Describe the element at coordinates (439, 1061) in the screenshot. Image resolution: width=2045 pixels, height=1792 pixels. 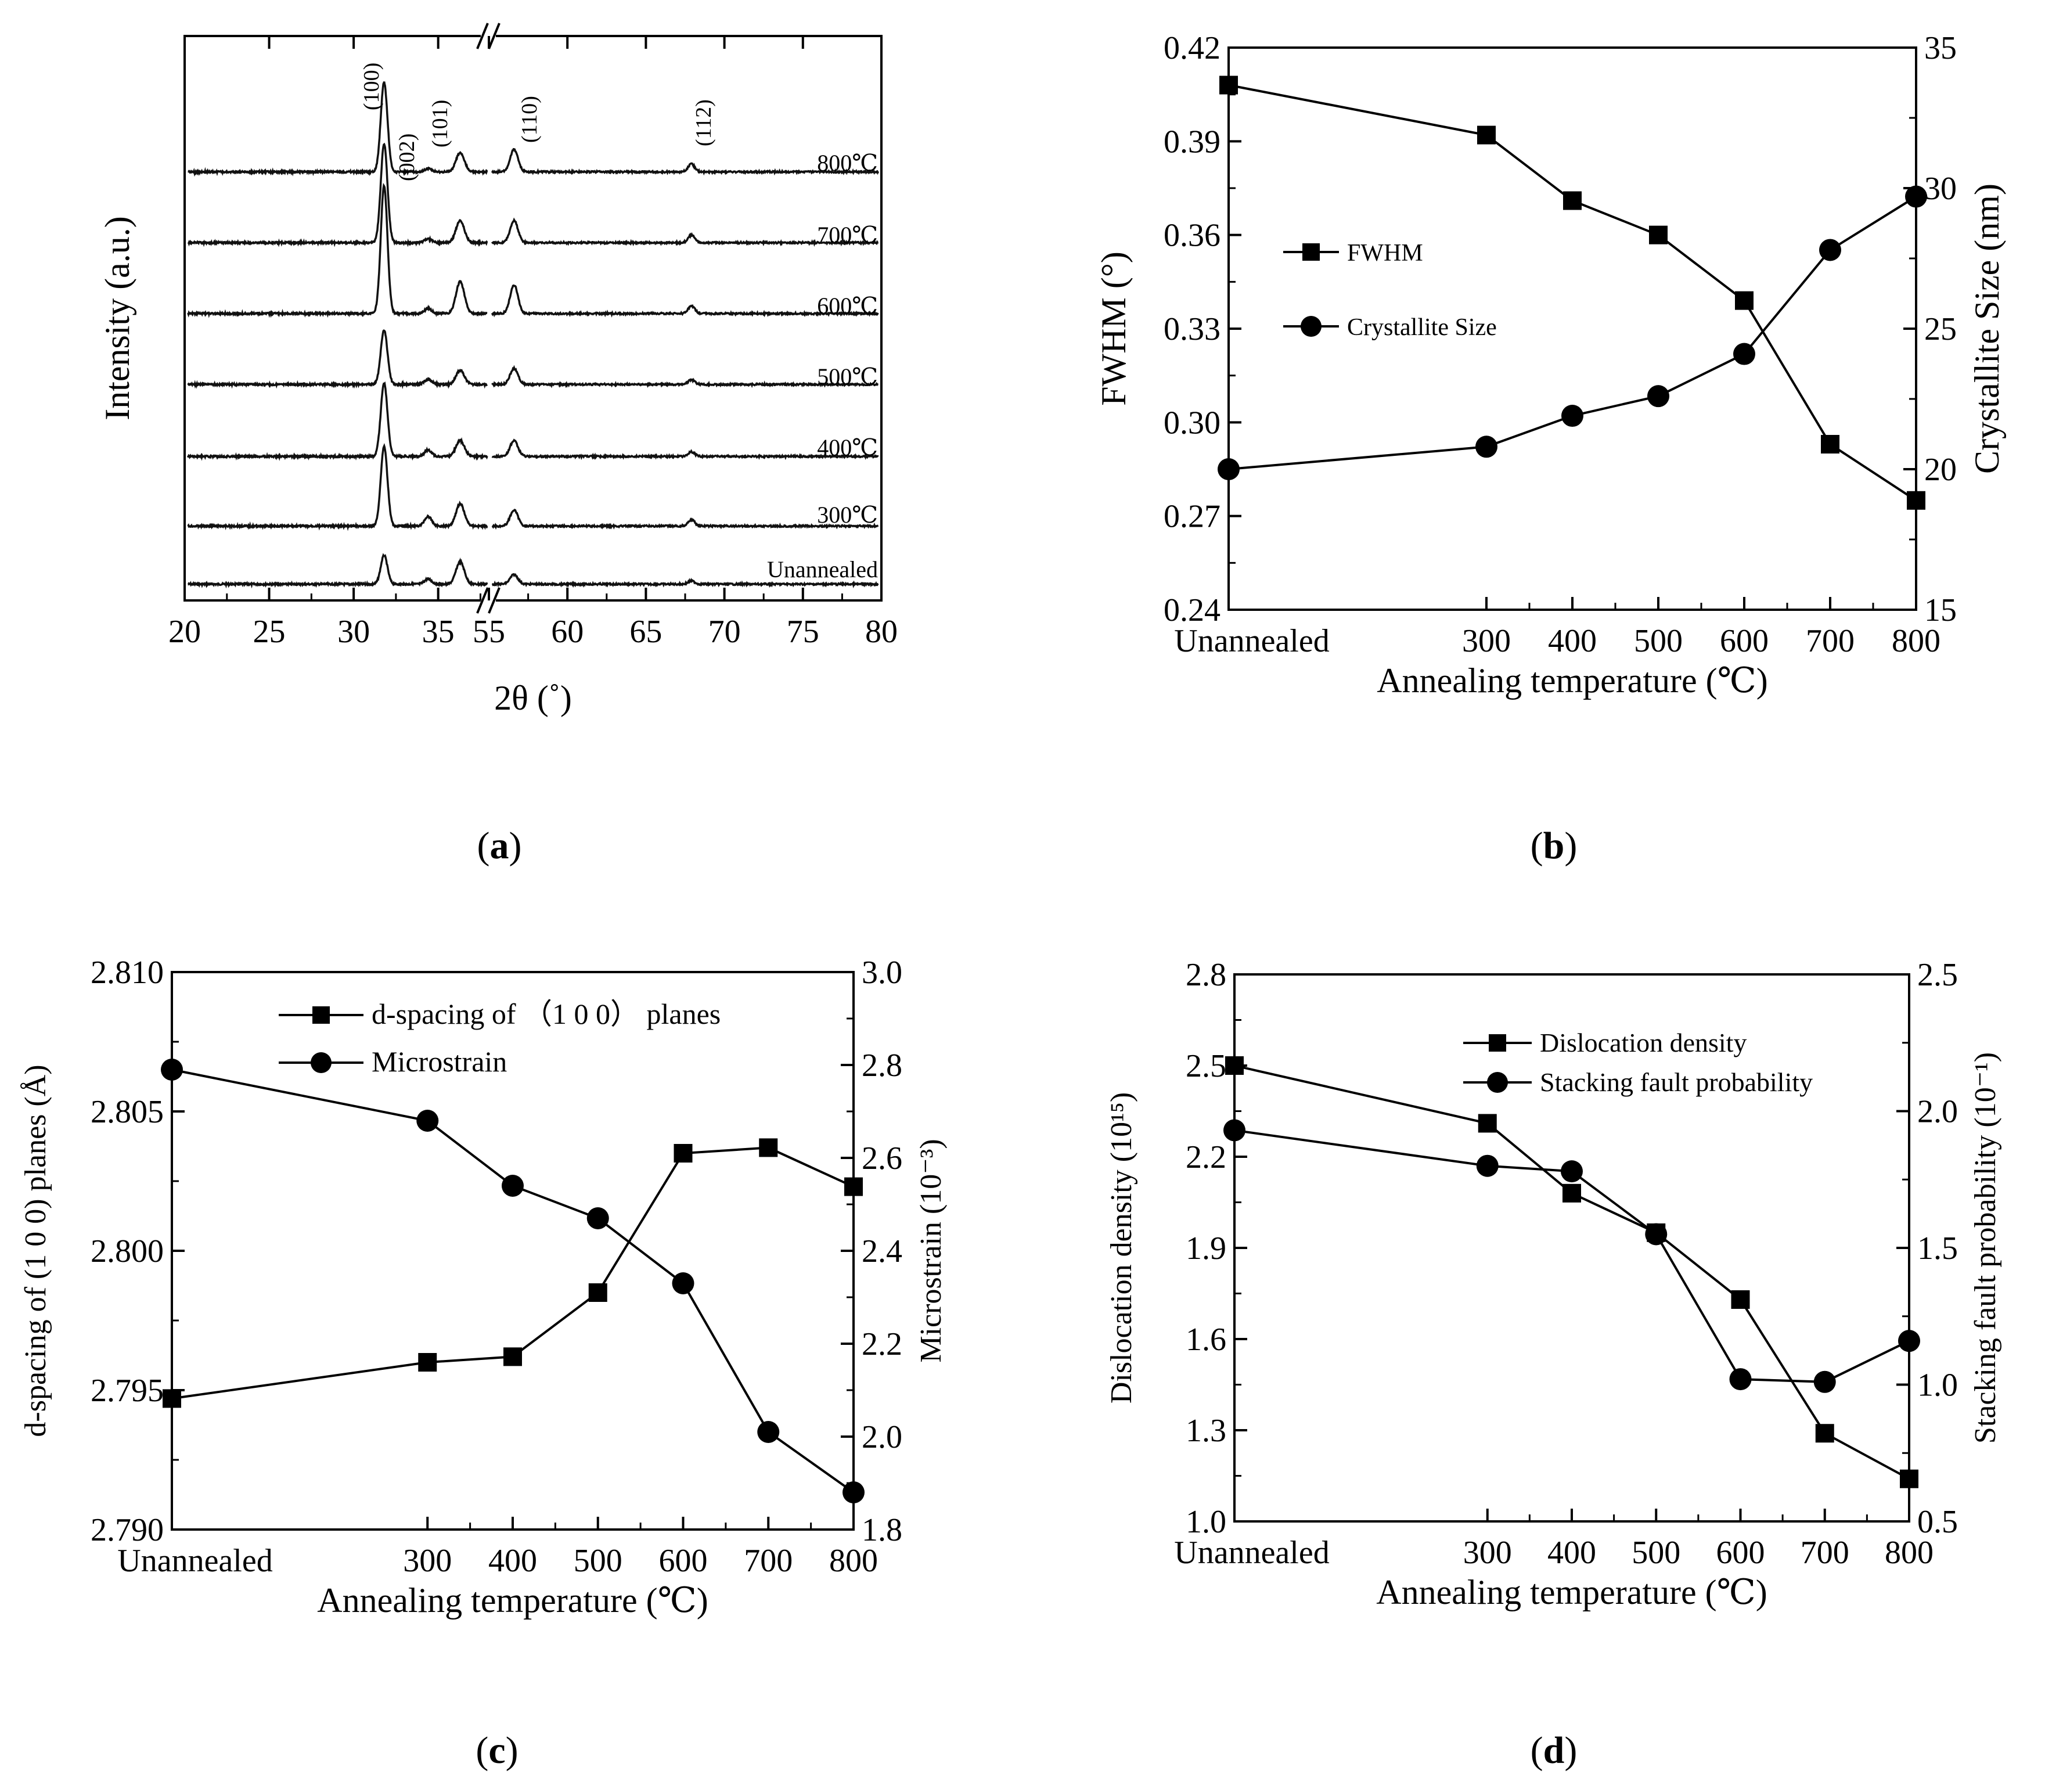
I see `legend-label: Microstrain` at that location.